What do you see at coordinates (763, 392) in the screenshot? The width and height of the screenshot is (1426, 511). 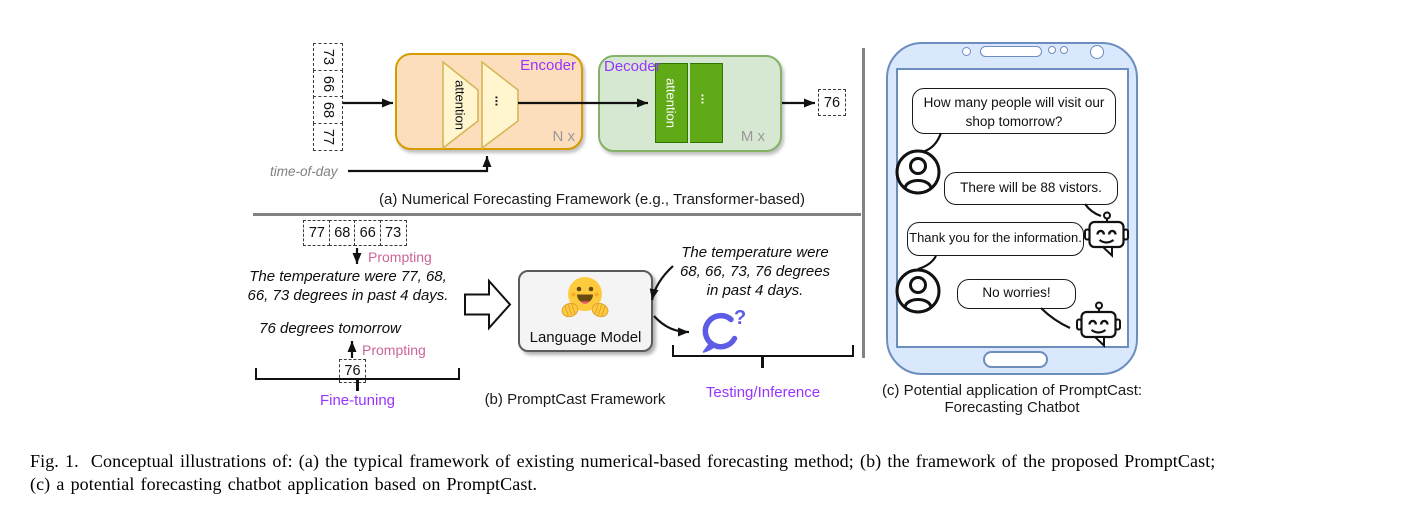 I see `testing-inference-label: Testing/Inference` at bounding box center [763, 392].